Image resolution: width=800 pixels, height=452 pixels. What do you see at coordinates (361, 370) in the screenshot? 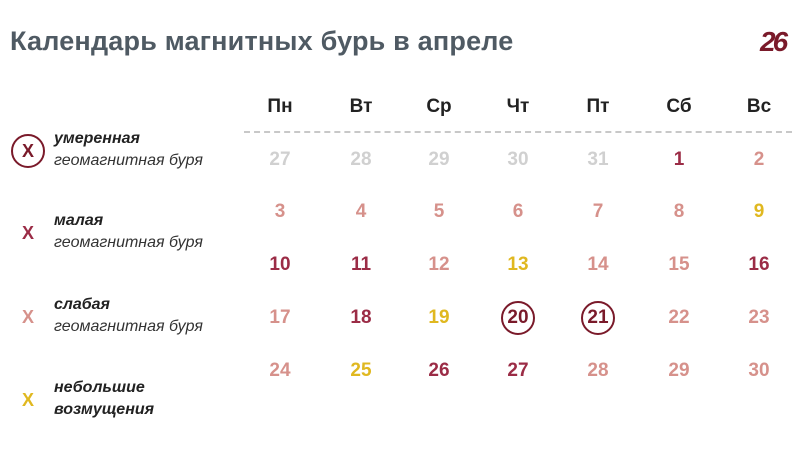
I see `calendar-day: 25` at bounding box center [361, 370].